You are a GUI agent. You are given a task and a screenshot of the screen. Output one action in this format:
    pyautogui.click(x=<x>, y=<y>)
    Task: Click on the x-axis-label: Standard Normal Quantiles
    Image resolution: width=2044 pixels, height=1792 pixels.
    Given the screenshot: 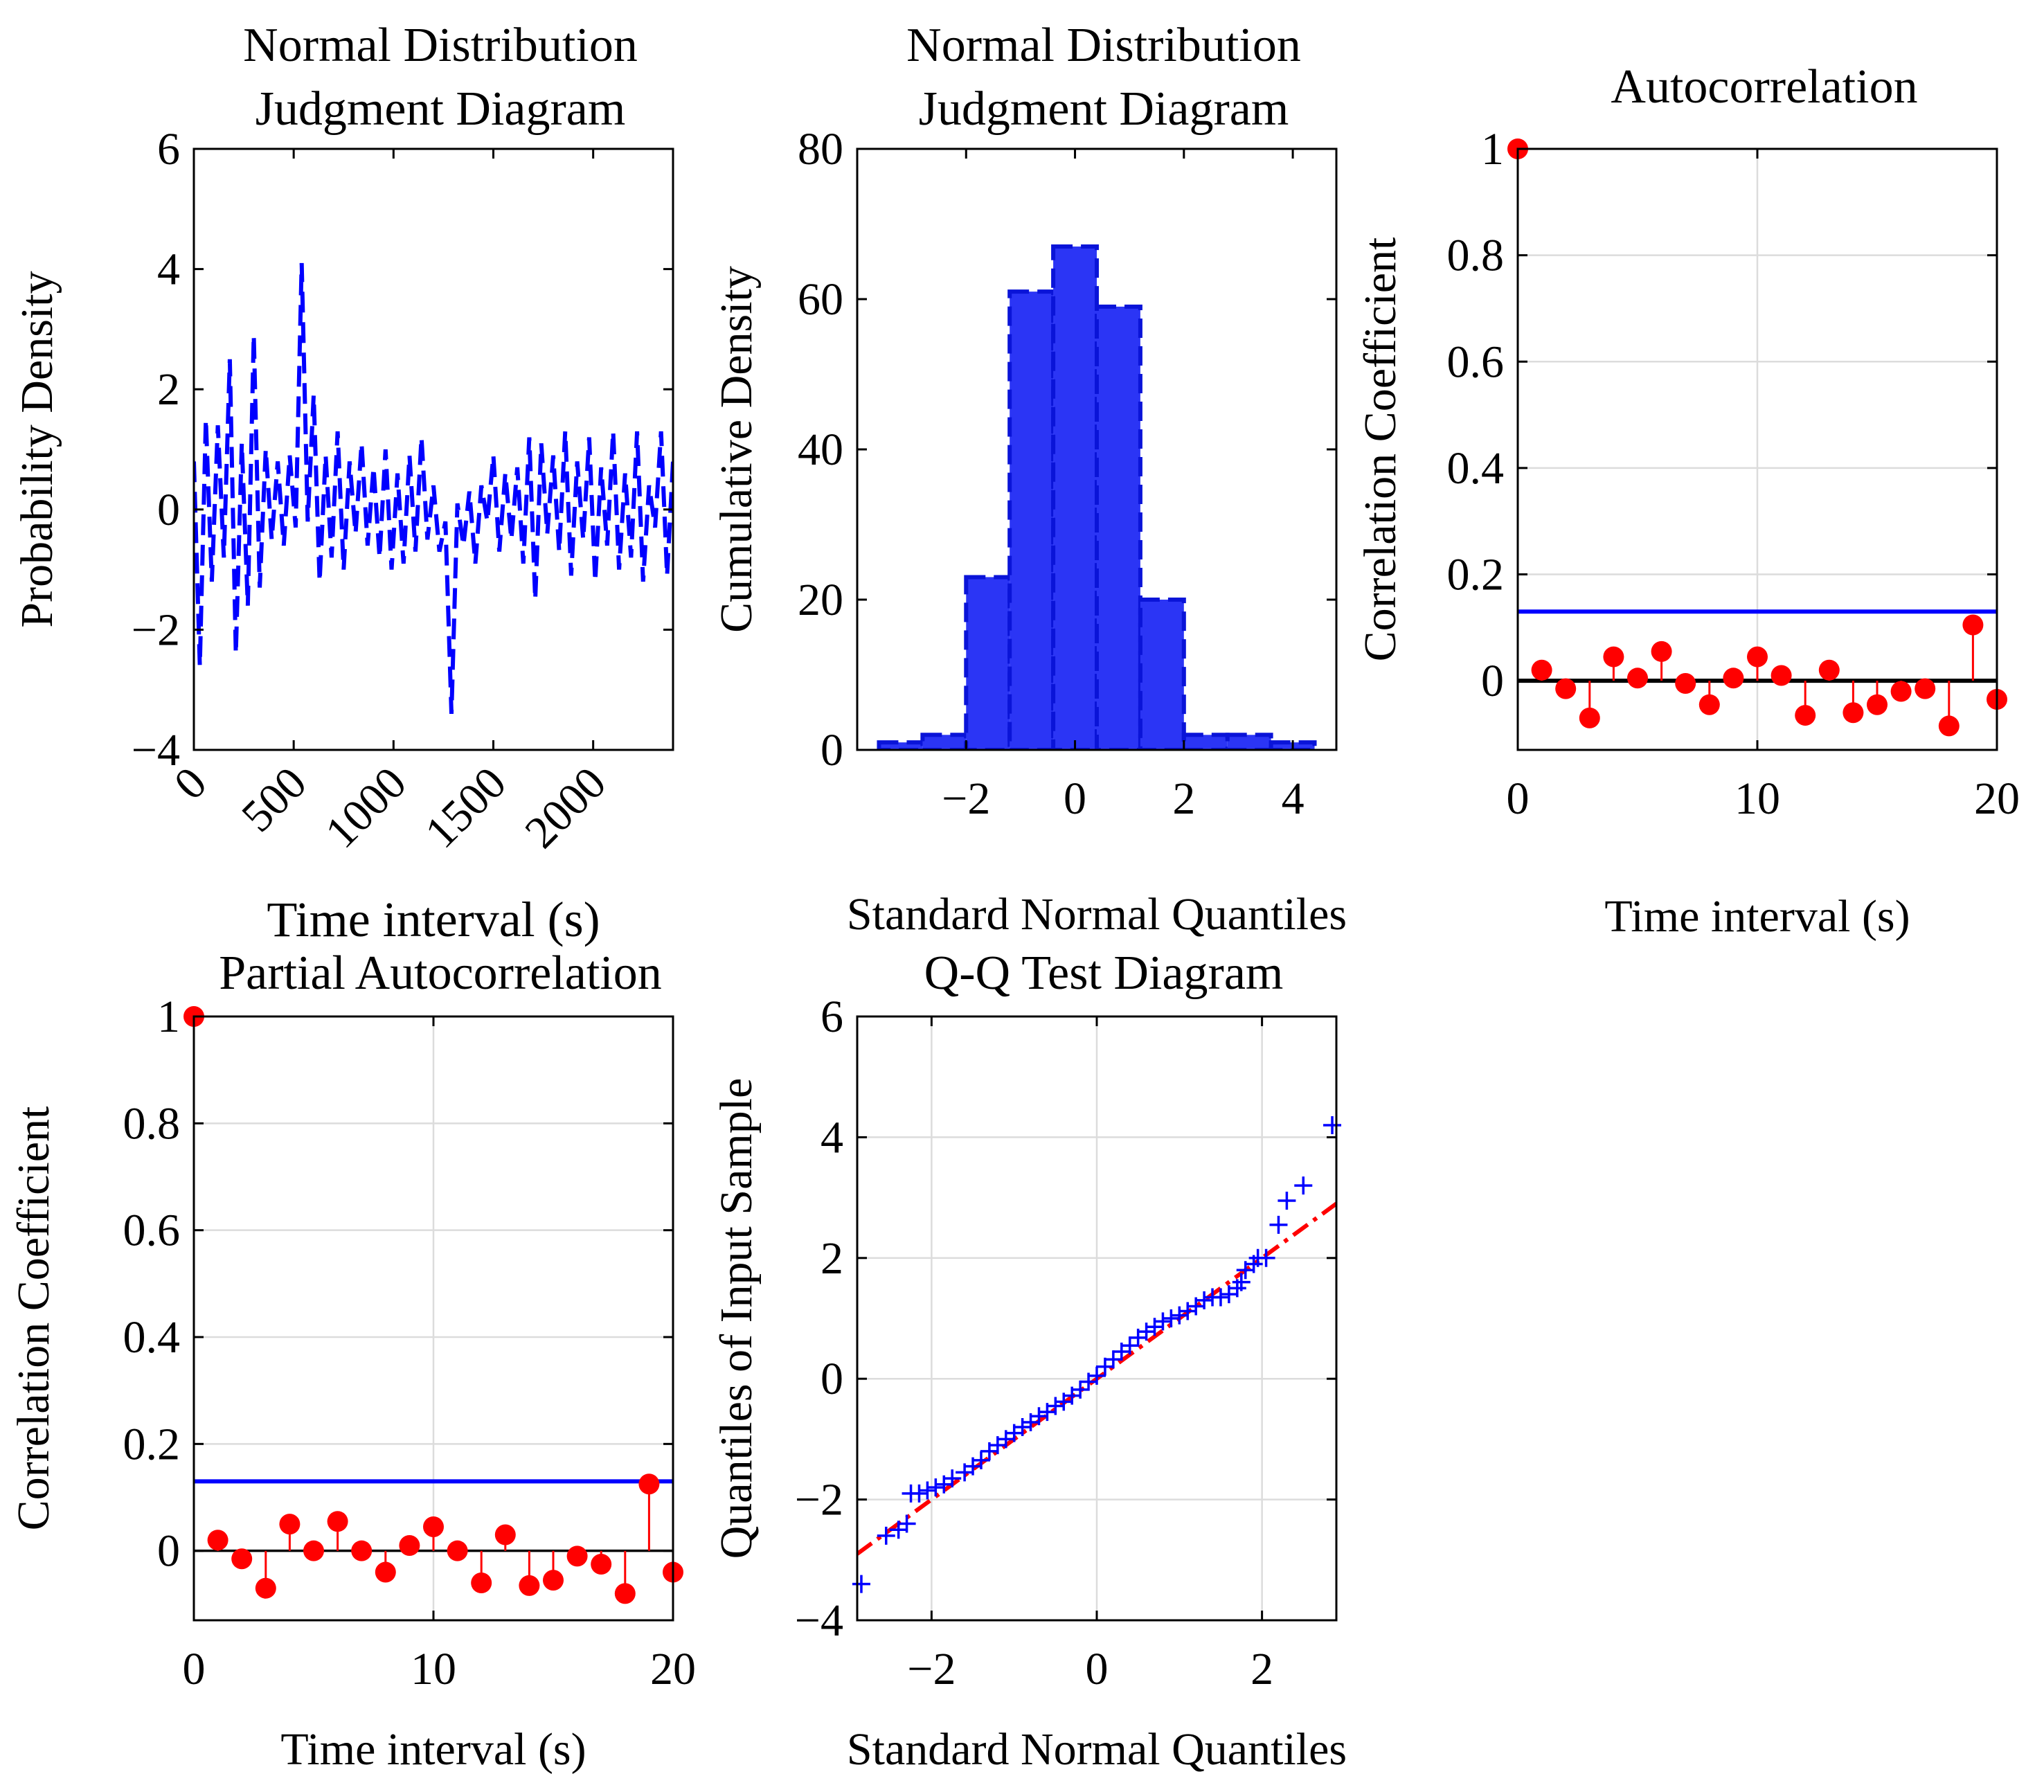 What is the action you would take?
    pyautogui.click(x=1097, y=914)
    